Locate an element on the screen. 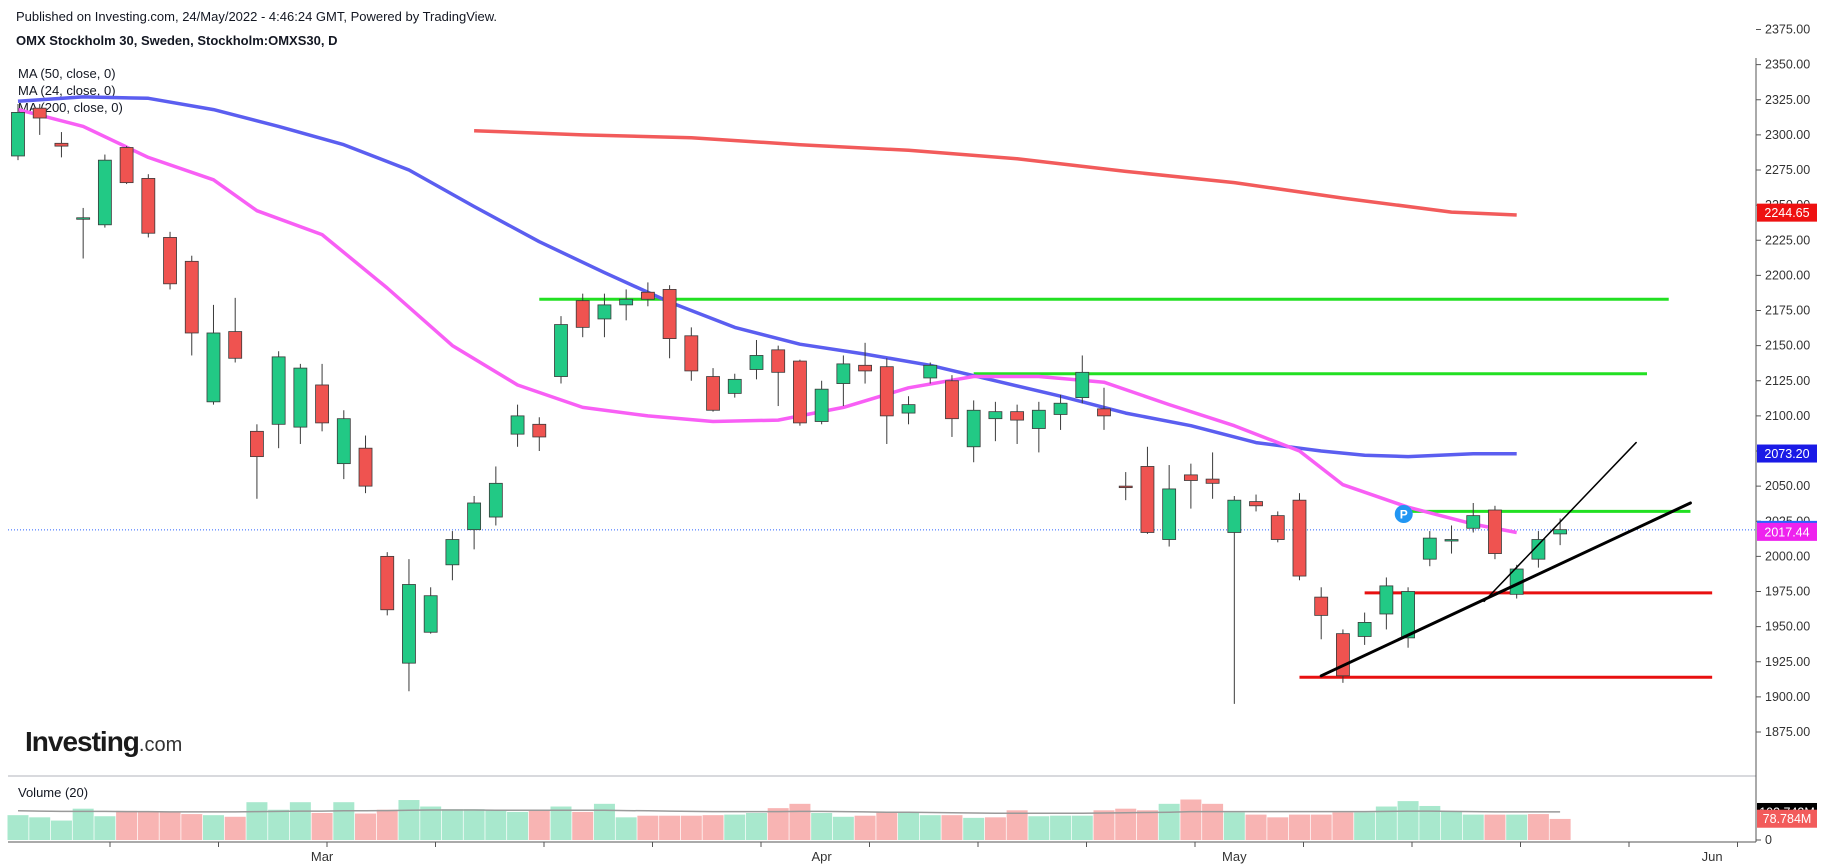 This screenshot has height=866, width=1836. time-tick-label: Apr is located at coordinates (822, 856).